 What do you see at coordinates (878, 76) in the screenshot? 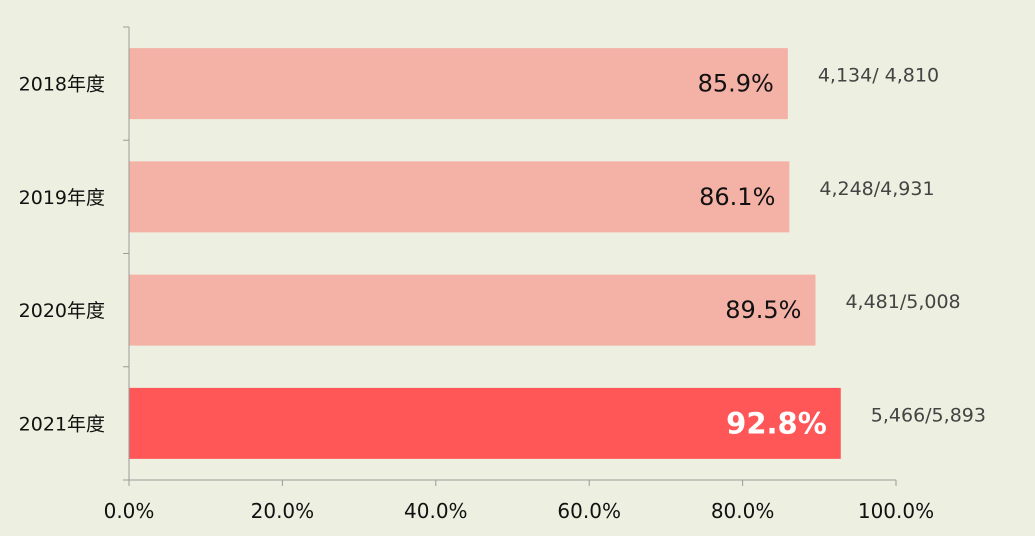
I see `bar-count-annotation: 4,134/ 4,810` at bounding box center [878, 76].